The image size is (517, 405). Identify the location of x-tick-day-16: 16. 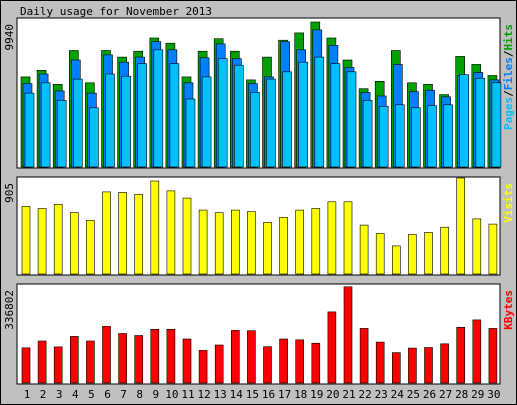
(268, 394).